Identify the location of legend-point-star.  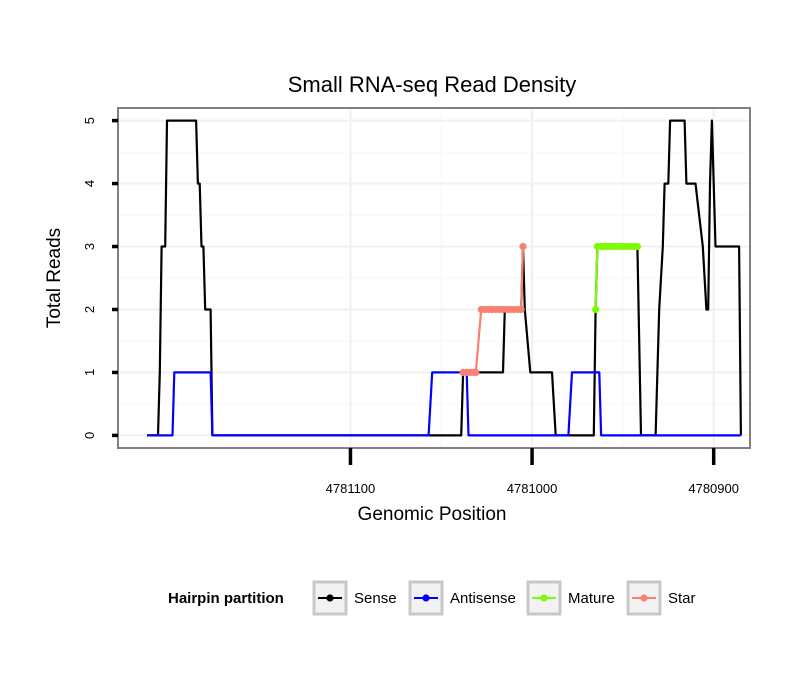
(644, 598).